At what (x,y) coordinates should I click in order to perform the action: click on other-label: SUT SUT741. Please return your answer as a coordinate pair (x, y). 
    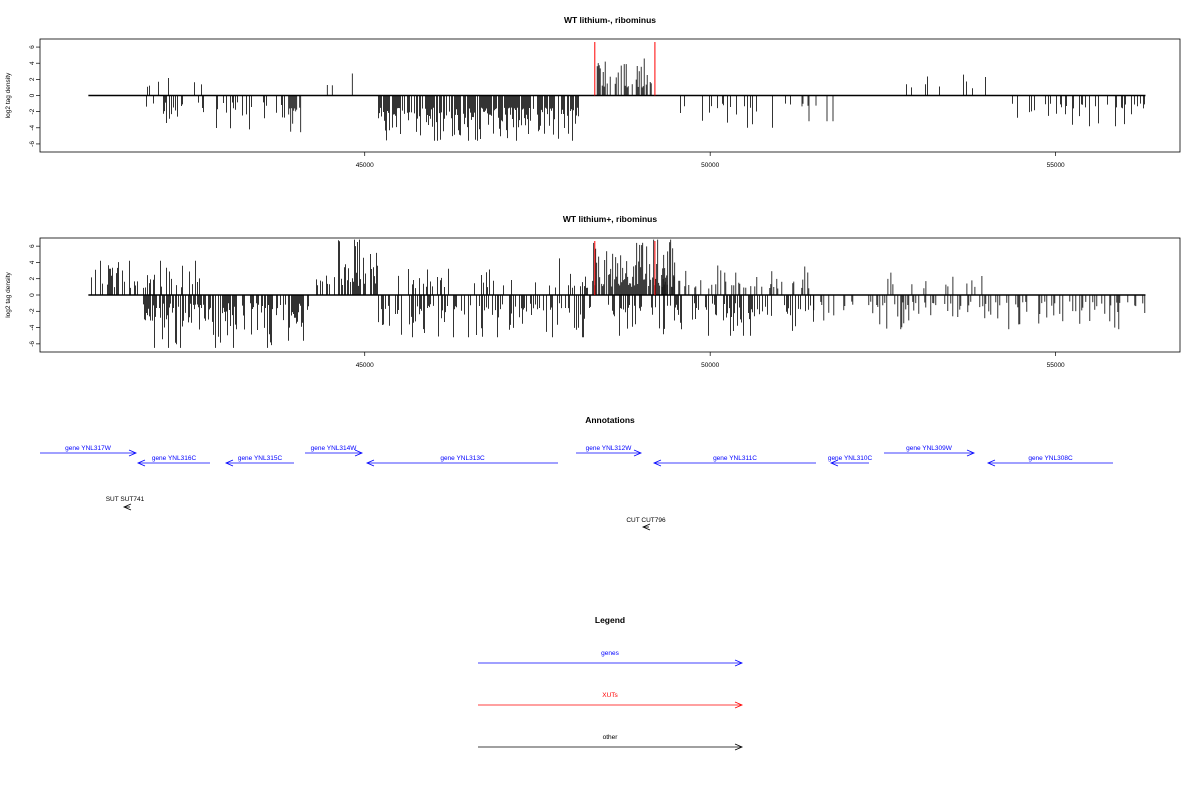
    Looking at the image, I should click on (125, 499).